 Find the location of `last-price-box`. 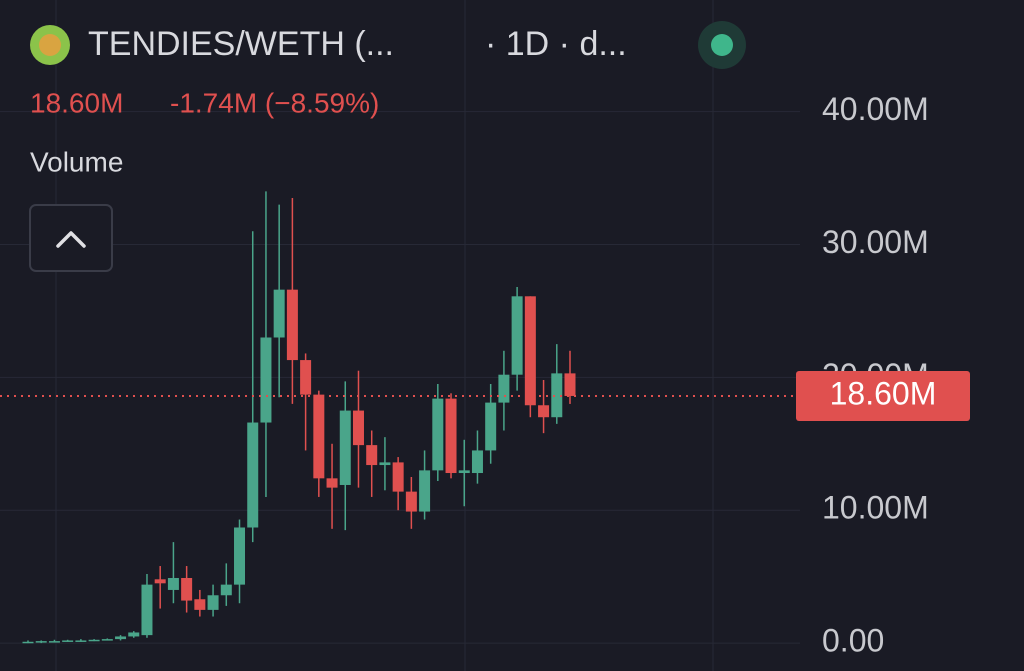

last-price-box is located at coordinates (883, 395).